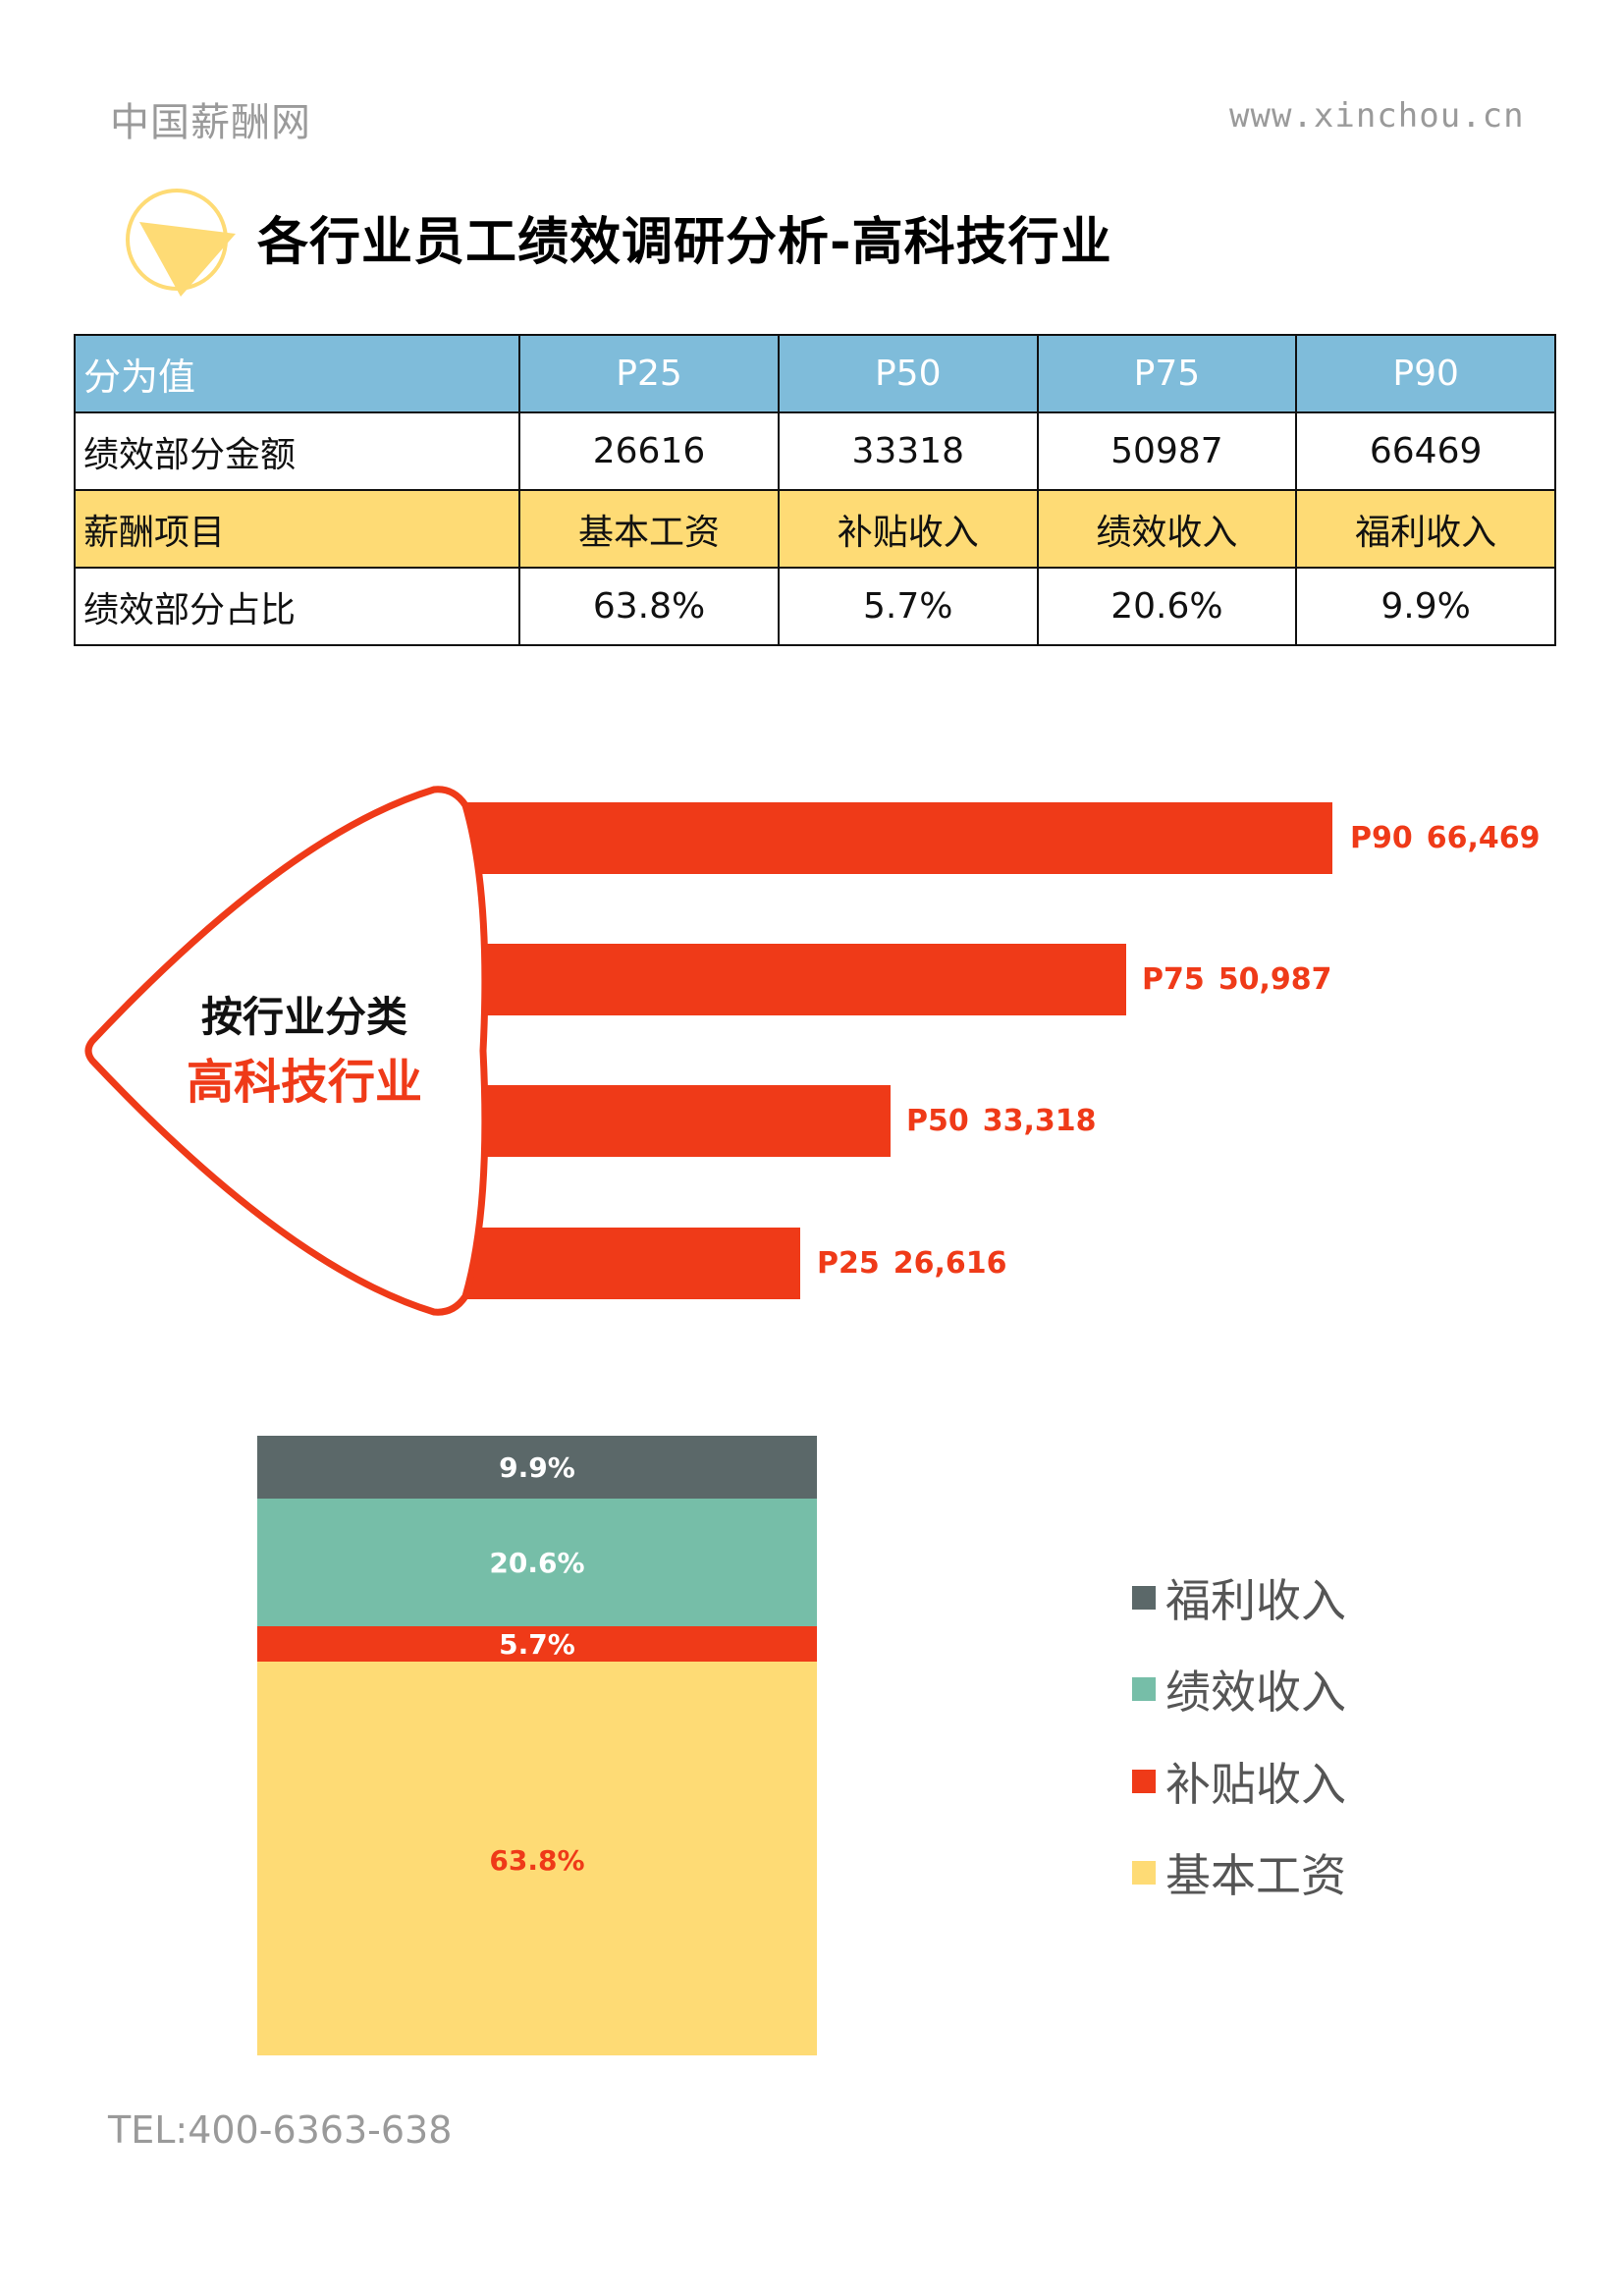  I want to click on bar-p50, so click(671, 1121).